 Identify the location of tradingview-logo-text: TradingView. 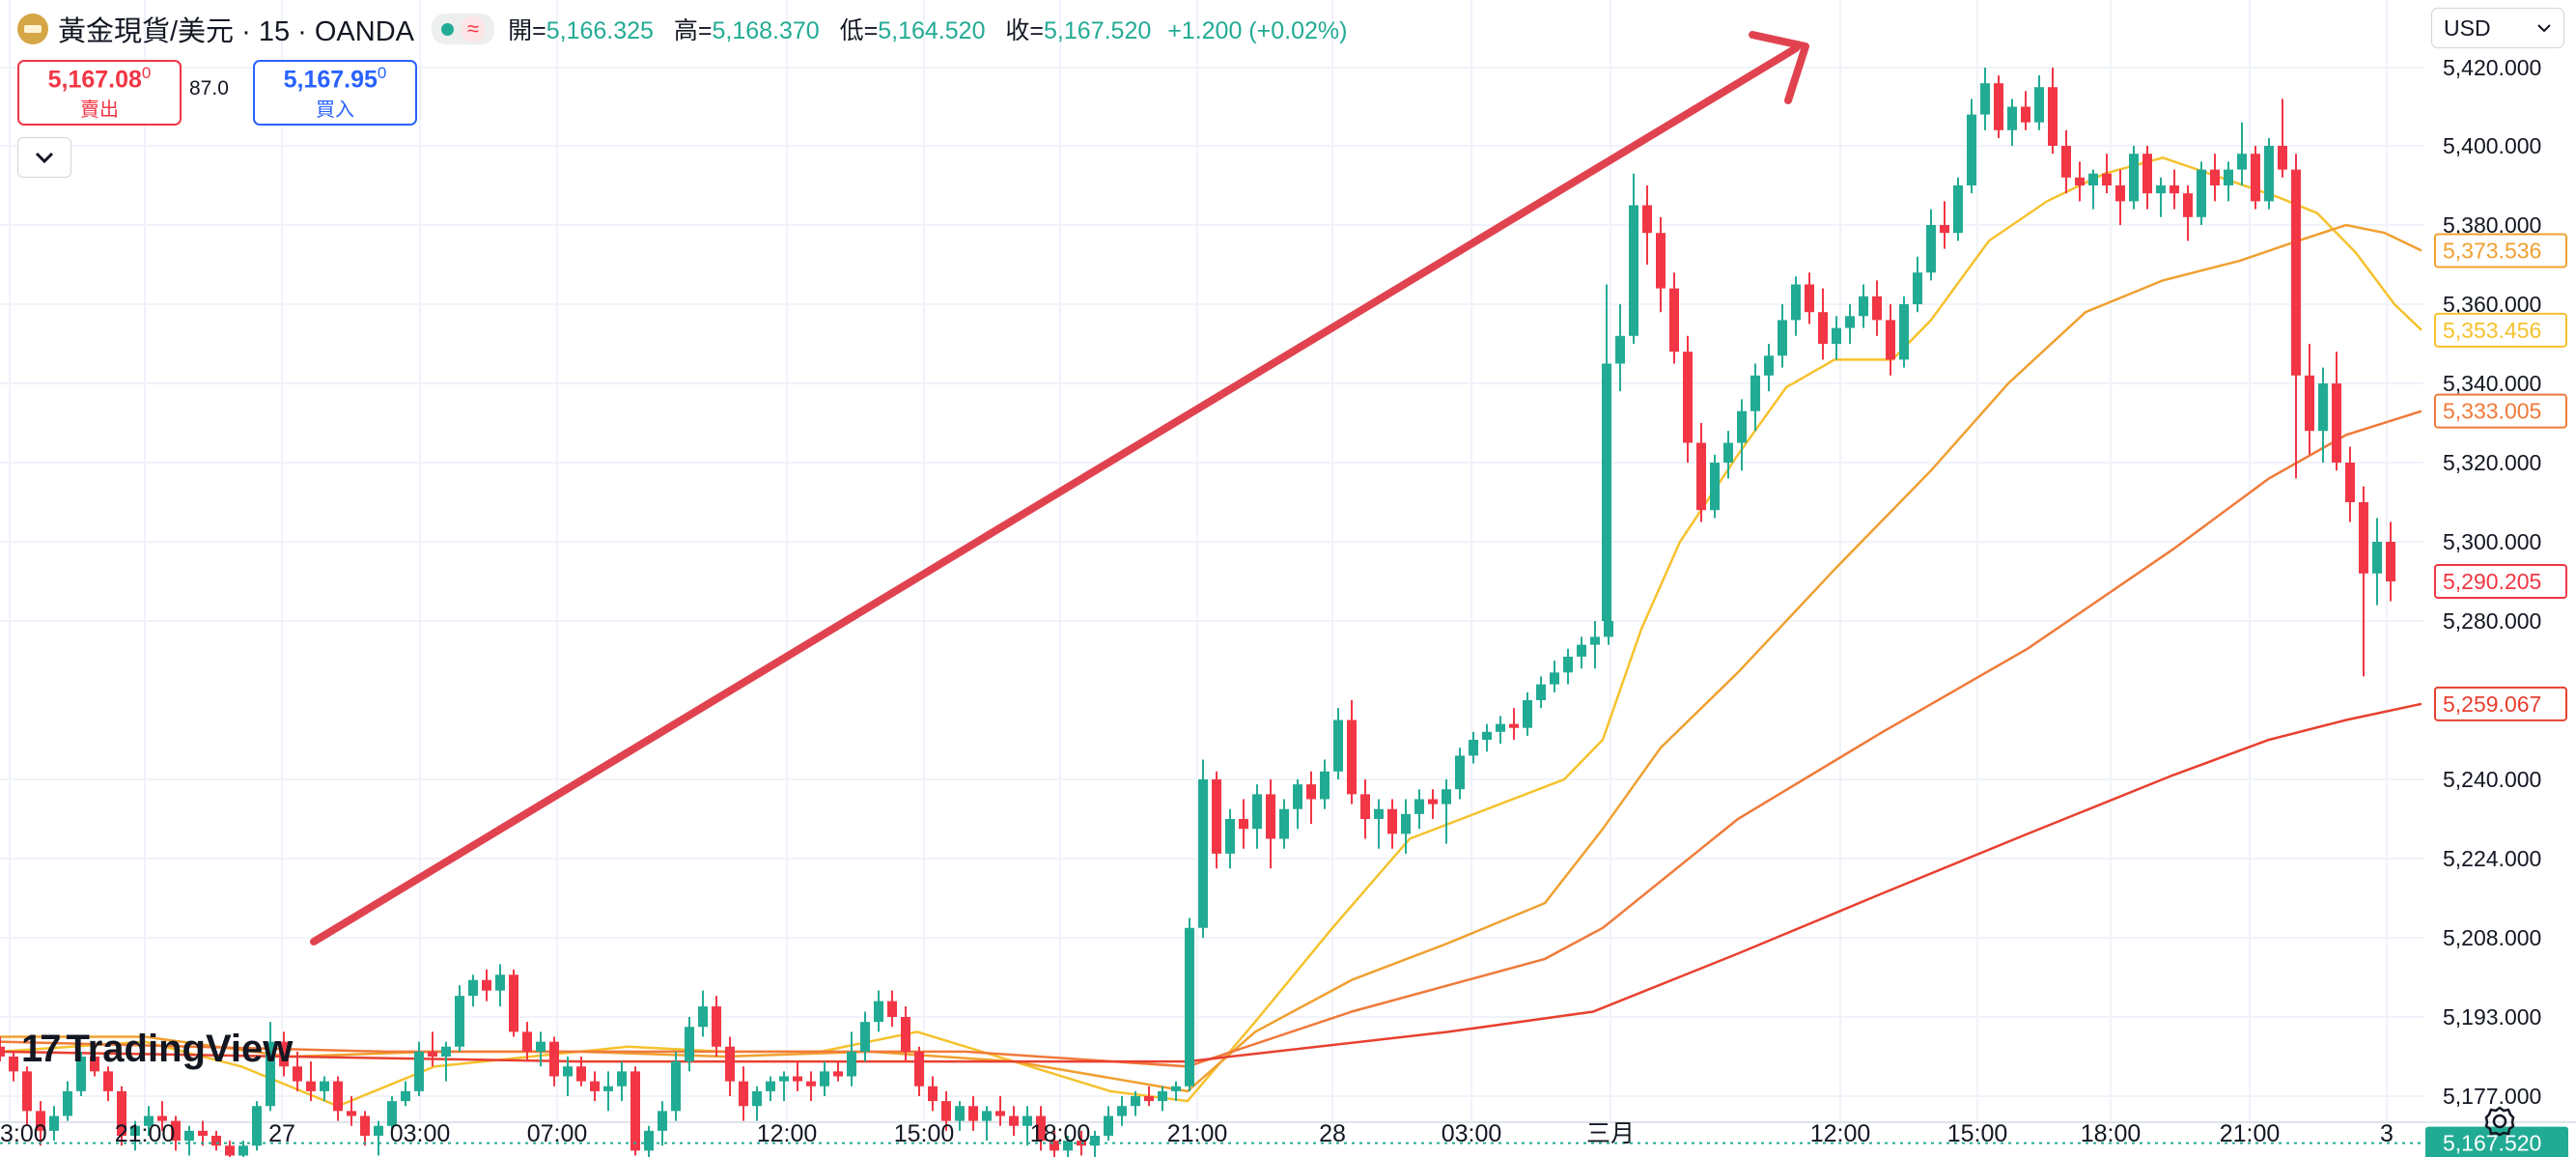
(180, 1049).